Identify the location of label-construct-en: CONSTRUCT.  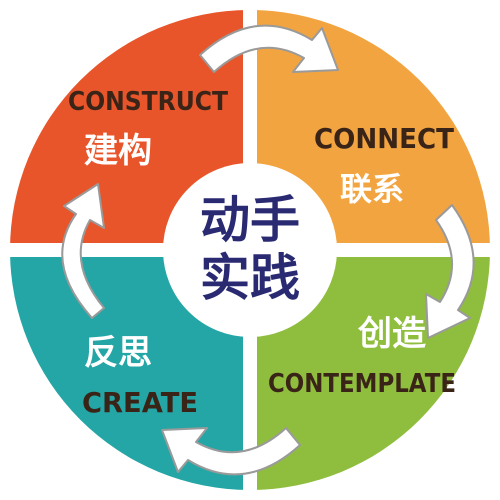
(148, 102).